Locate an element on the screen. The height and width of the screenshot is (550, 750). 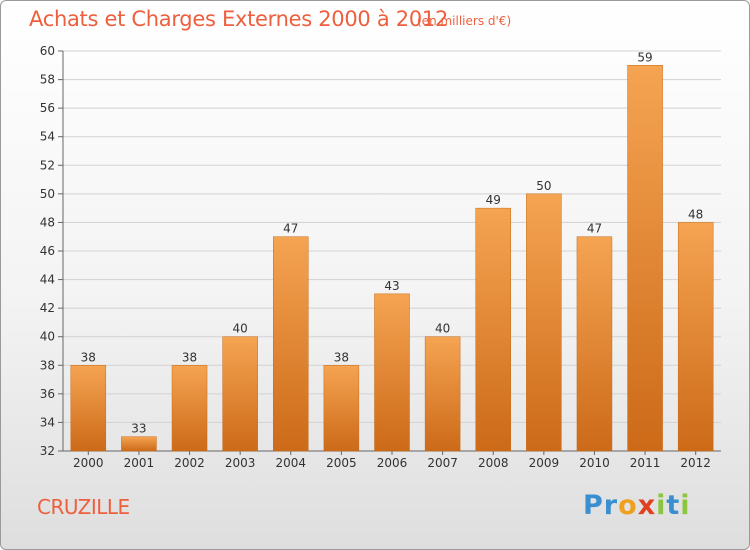
y-tick-label: 52 is located at coordinates (47, 165).